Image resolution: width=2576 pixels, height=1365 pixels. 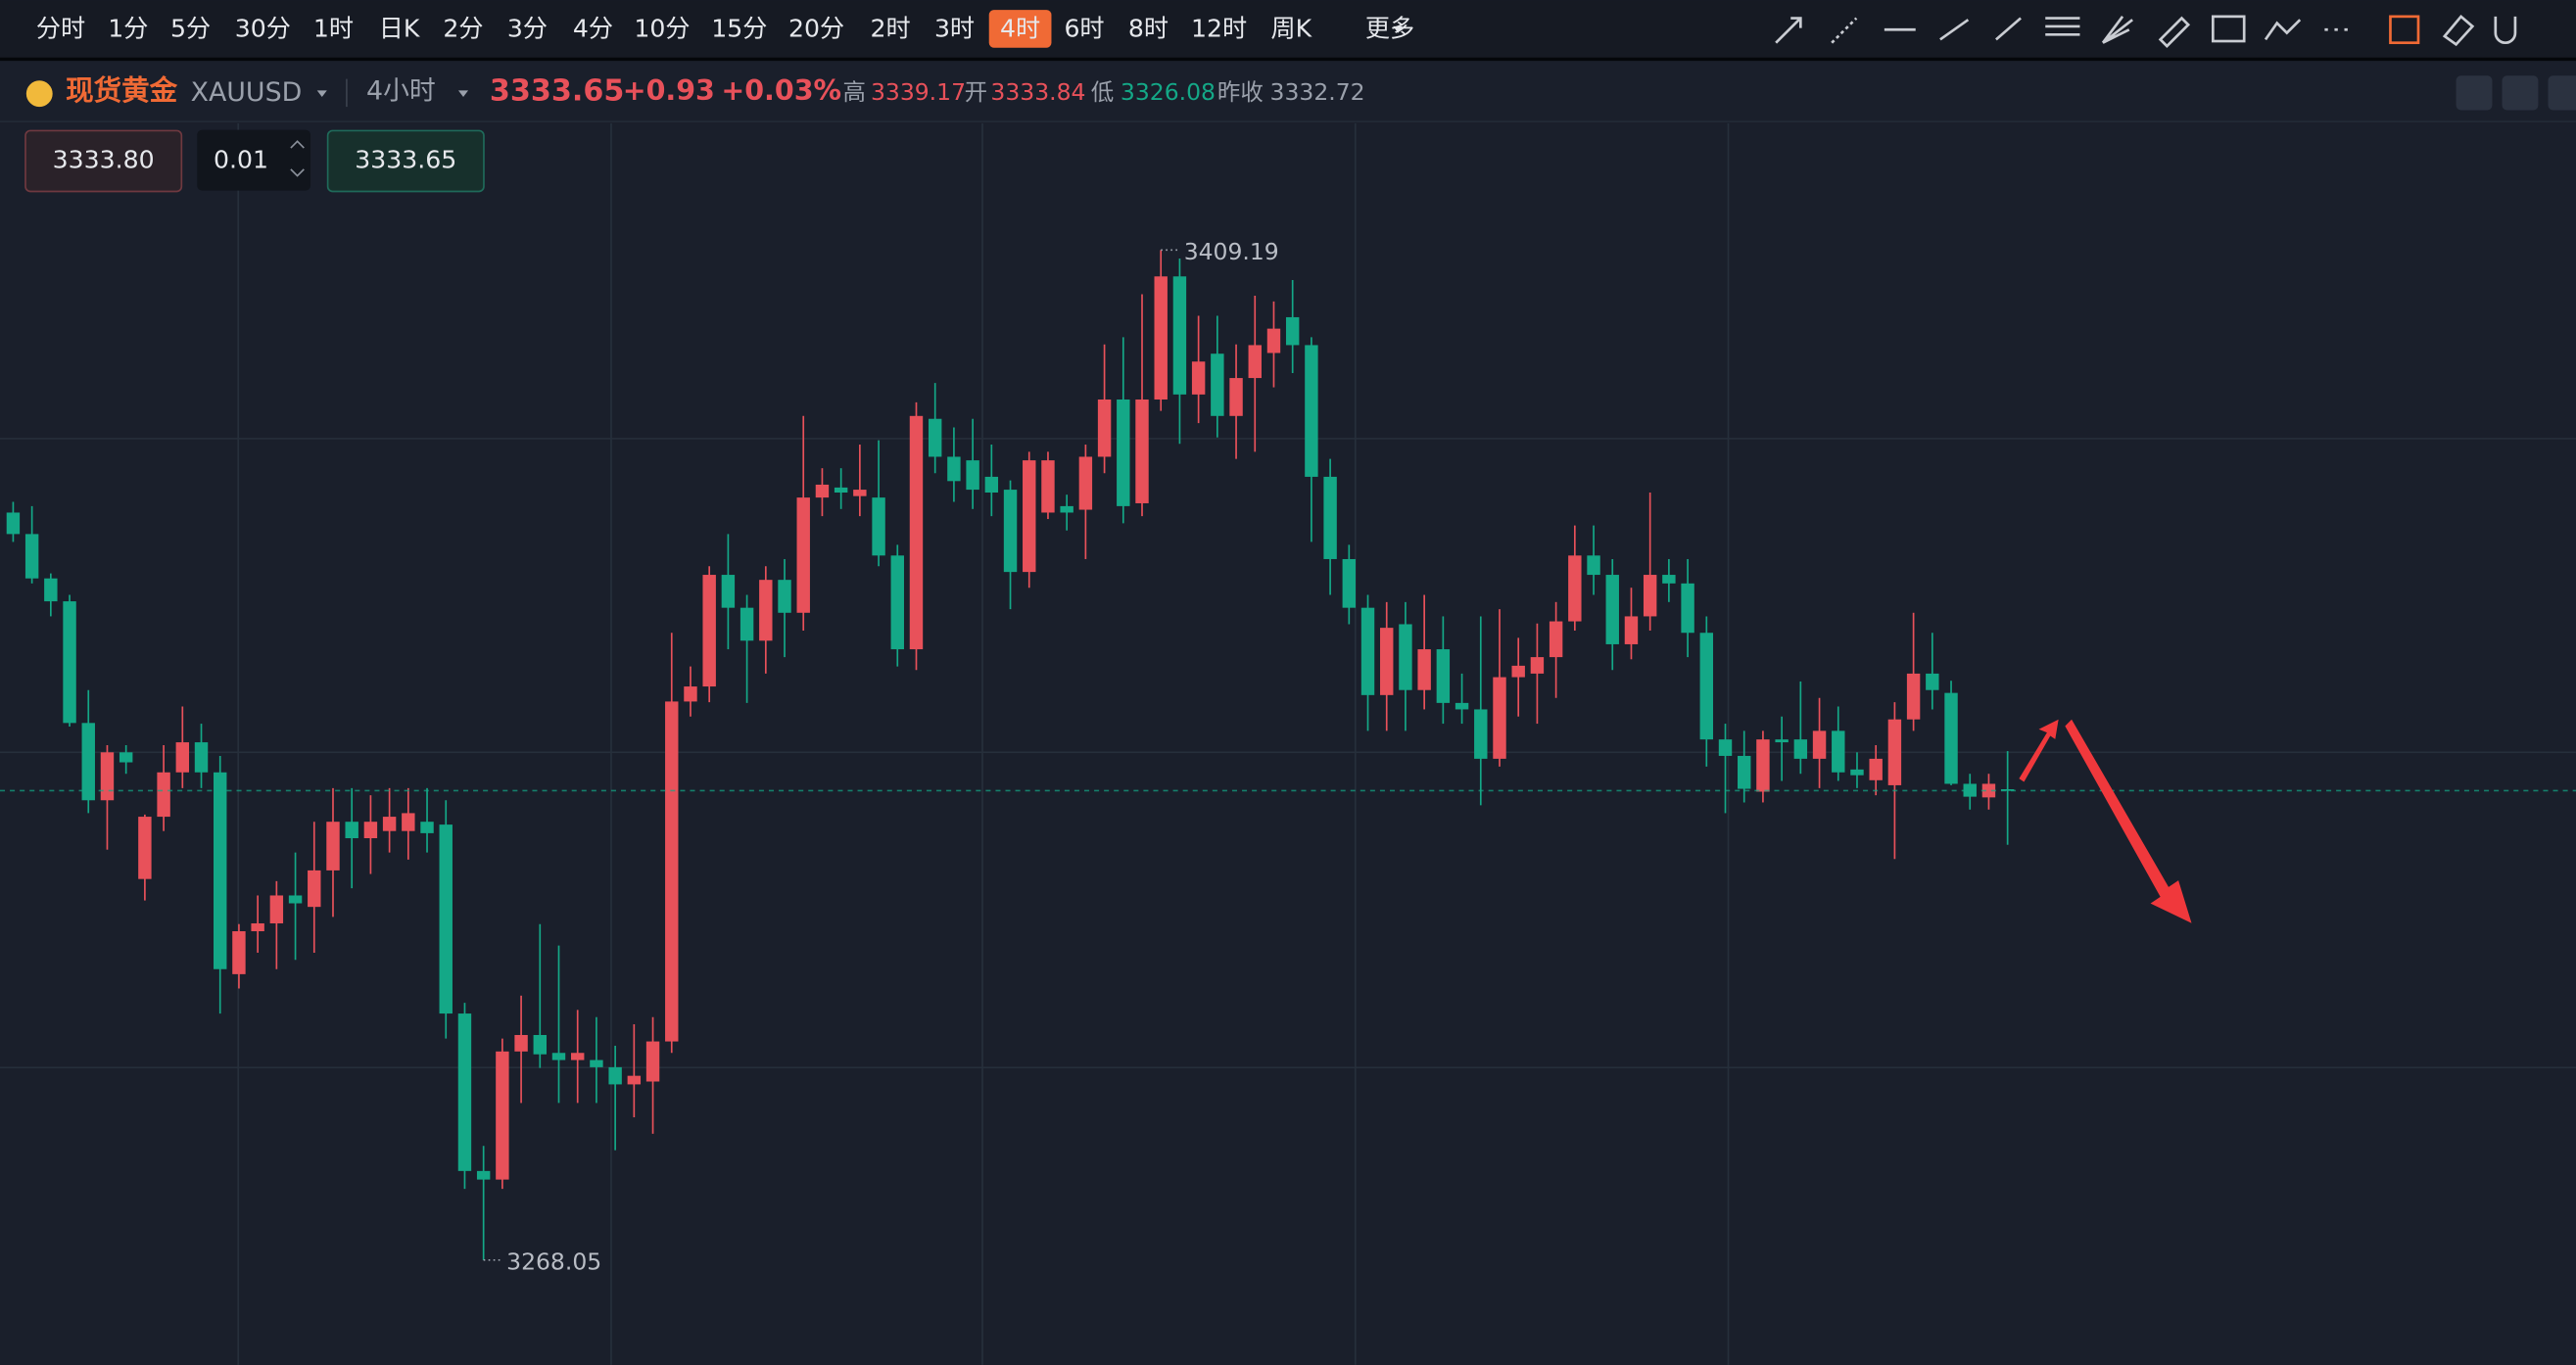 What do you see at coordinates (558, 91) in the screenshot?
I see `last-price: 3333.65` at bounding box center [558, 91].